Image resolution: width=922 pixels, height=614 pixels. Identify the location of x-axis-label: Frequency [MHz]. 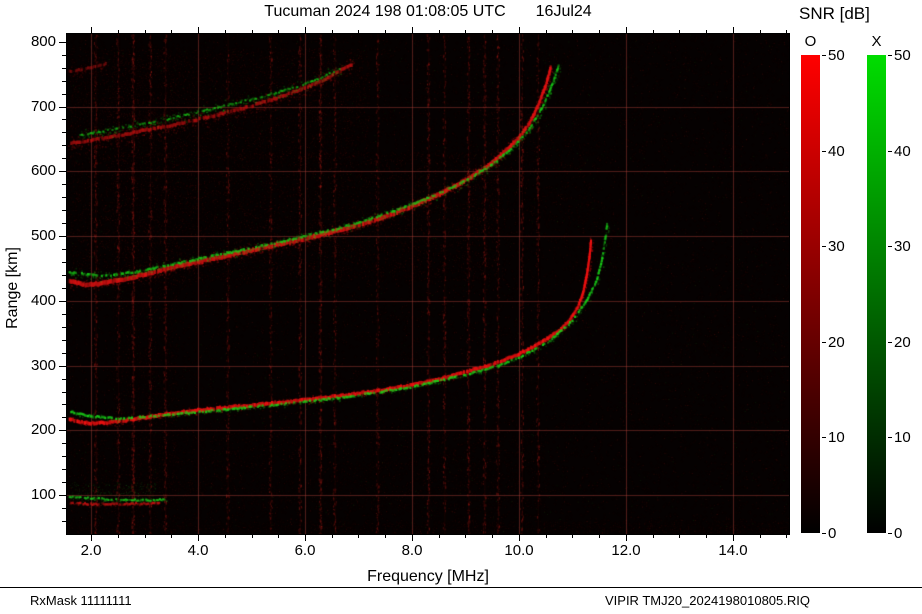
(428, 576).